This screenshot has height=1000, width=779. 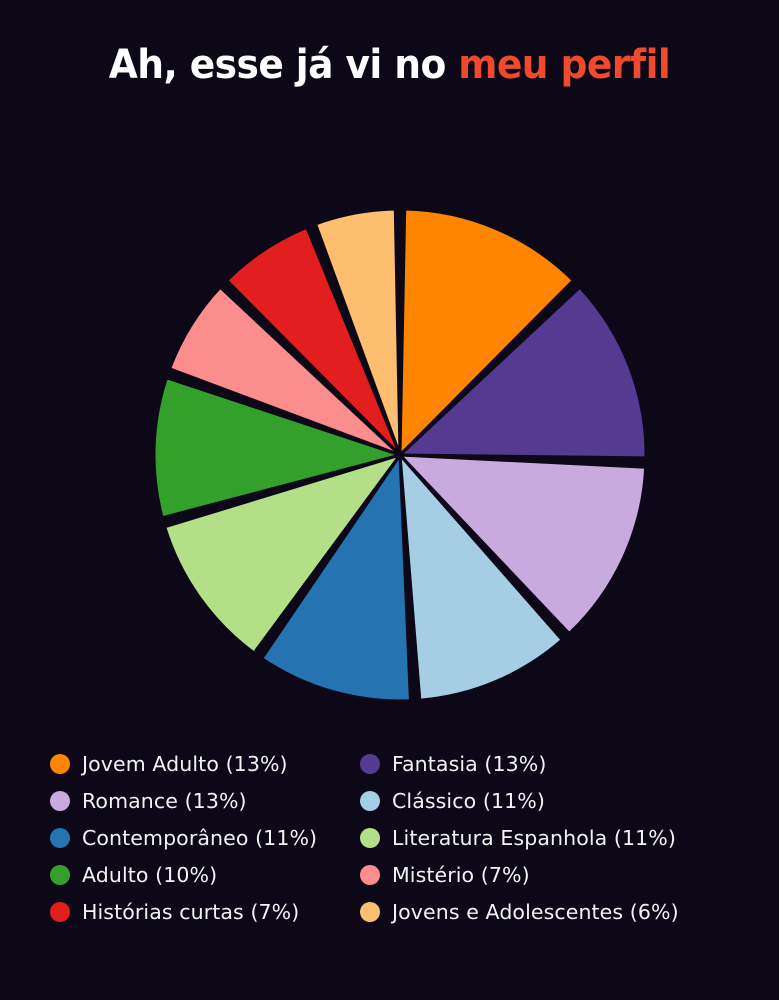 I want to click on legend-row: Adulto (10%) Mistério (7%), so click(x=400, y=874).